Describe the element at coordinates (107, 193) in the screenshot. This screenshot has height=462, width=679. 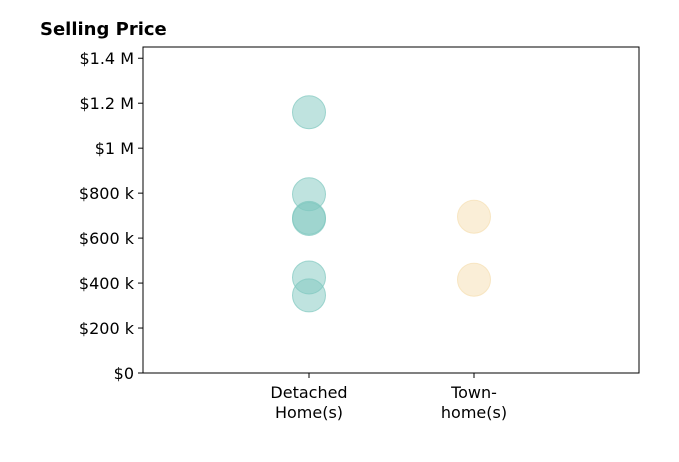
I see `y-tick-label: $800 k` at that location.